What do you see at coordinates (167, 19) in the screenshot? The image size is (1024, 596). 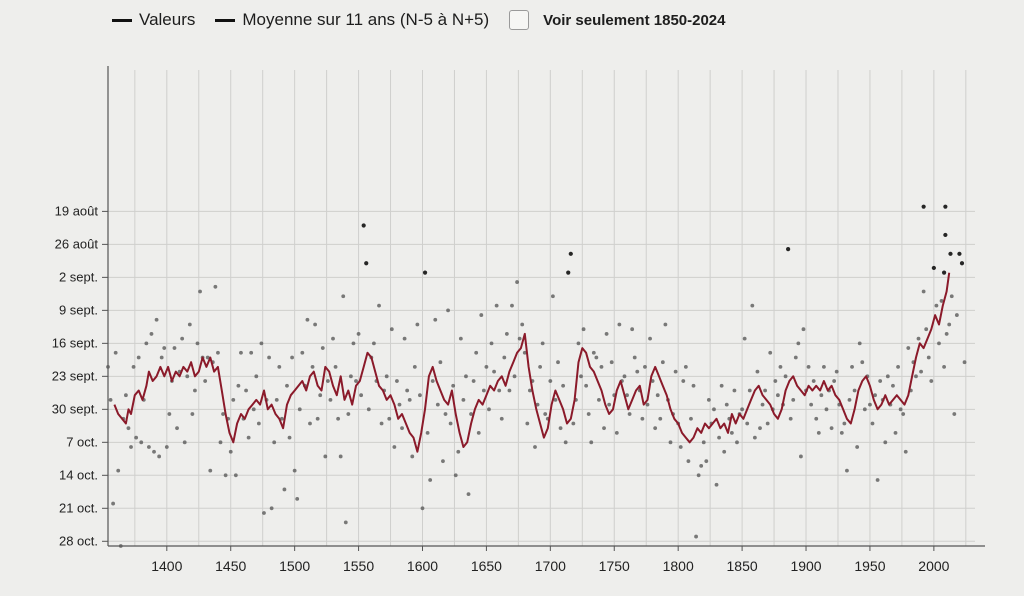 I see `legend-label-values: Valeurs` at bounding box center [167, 19].